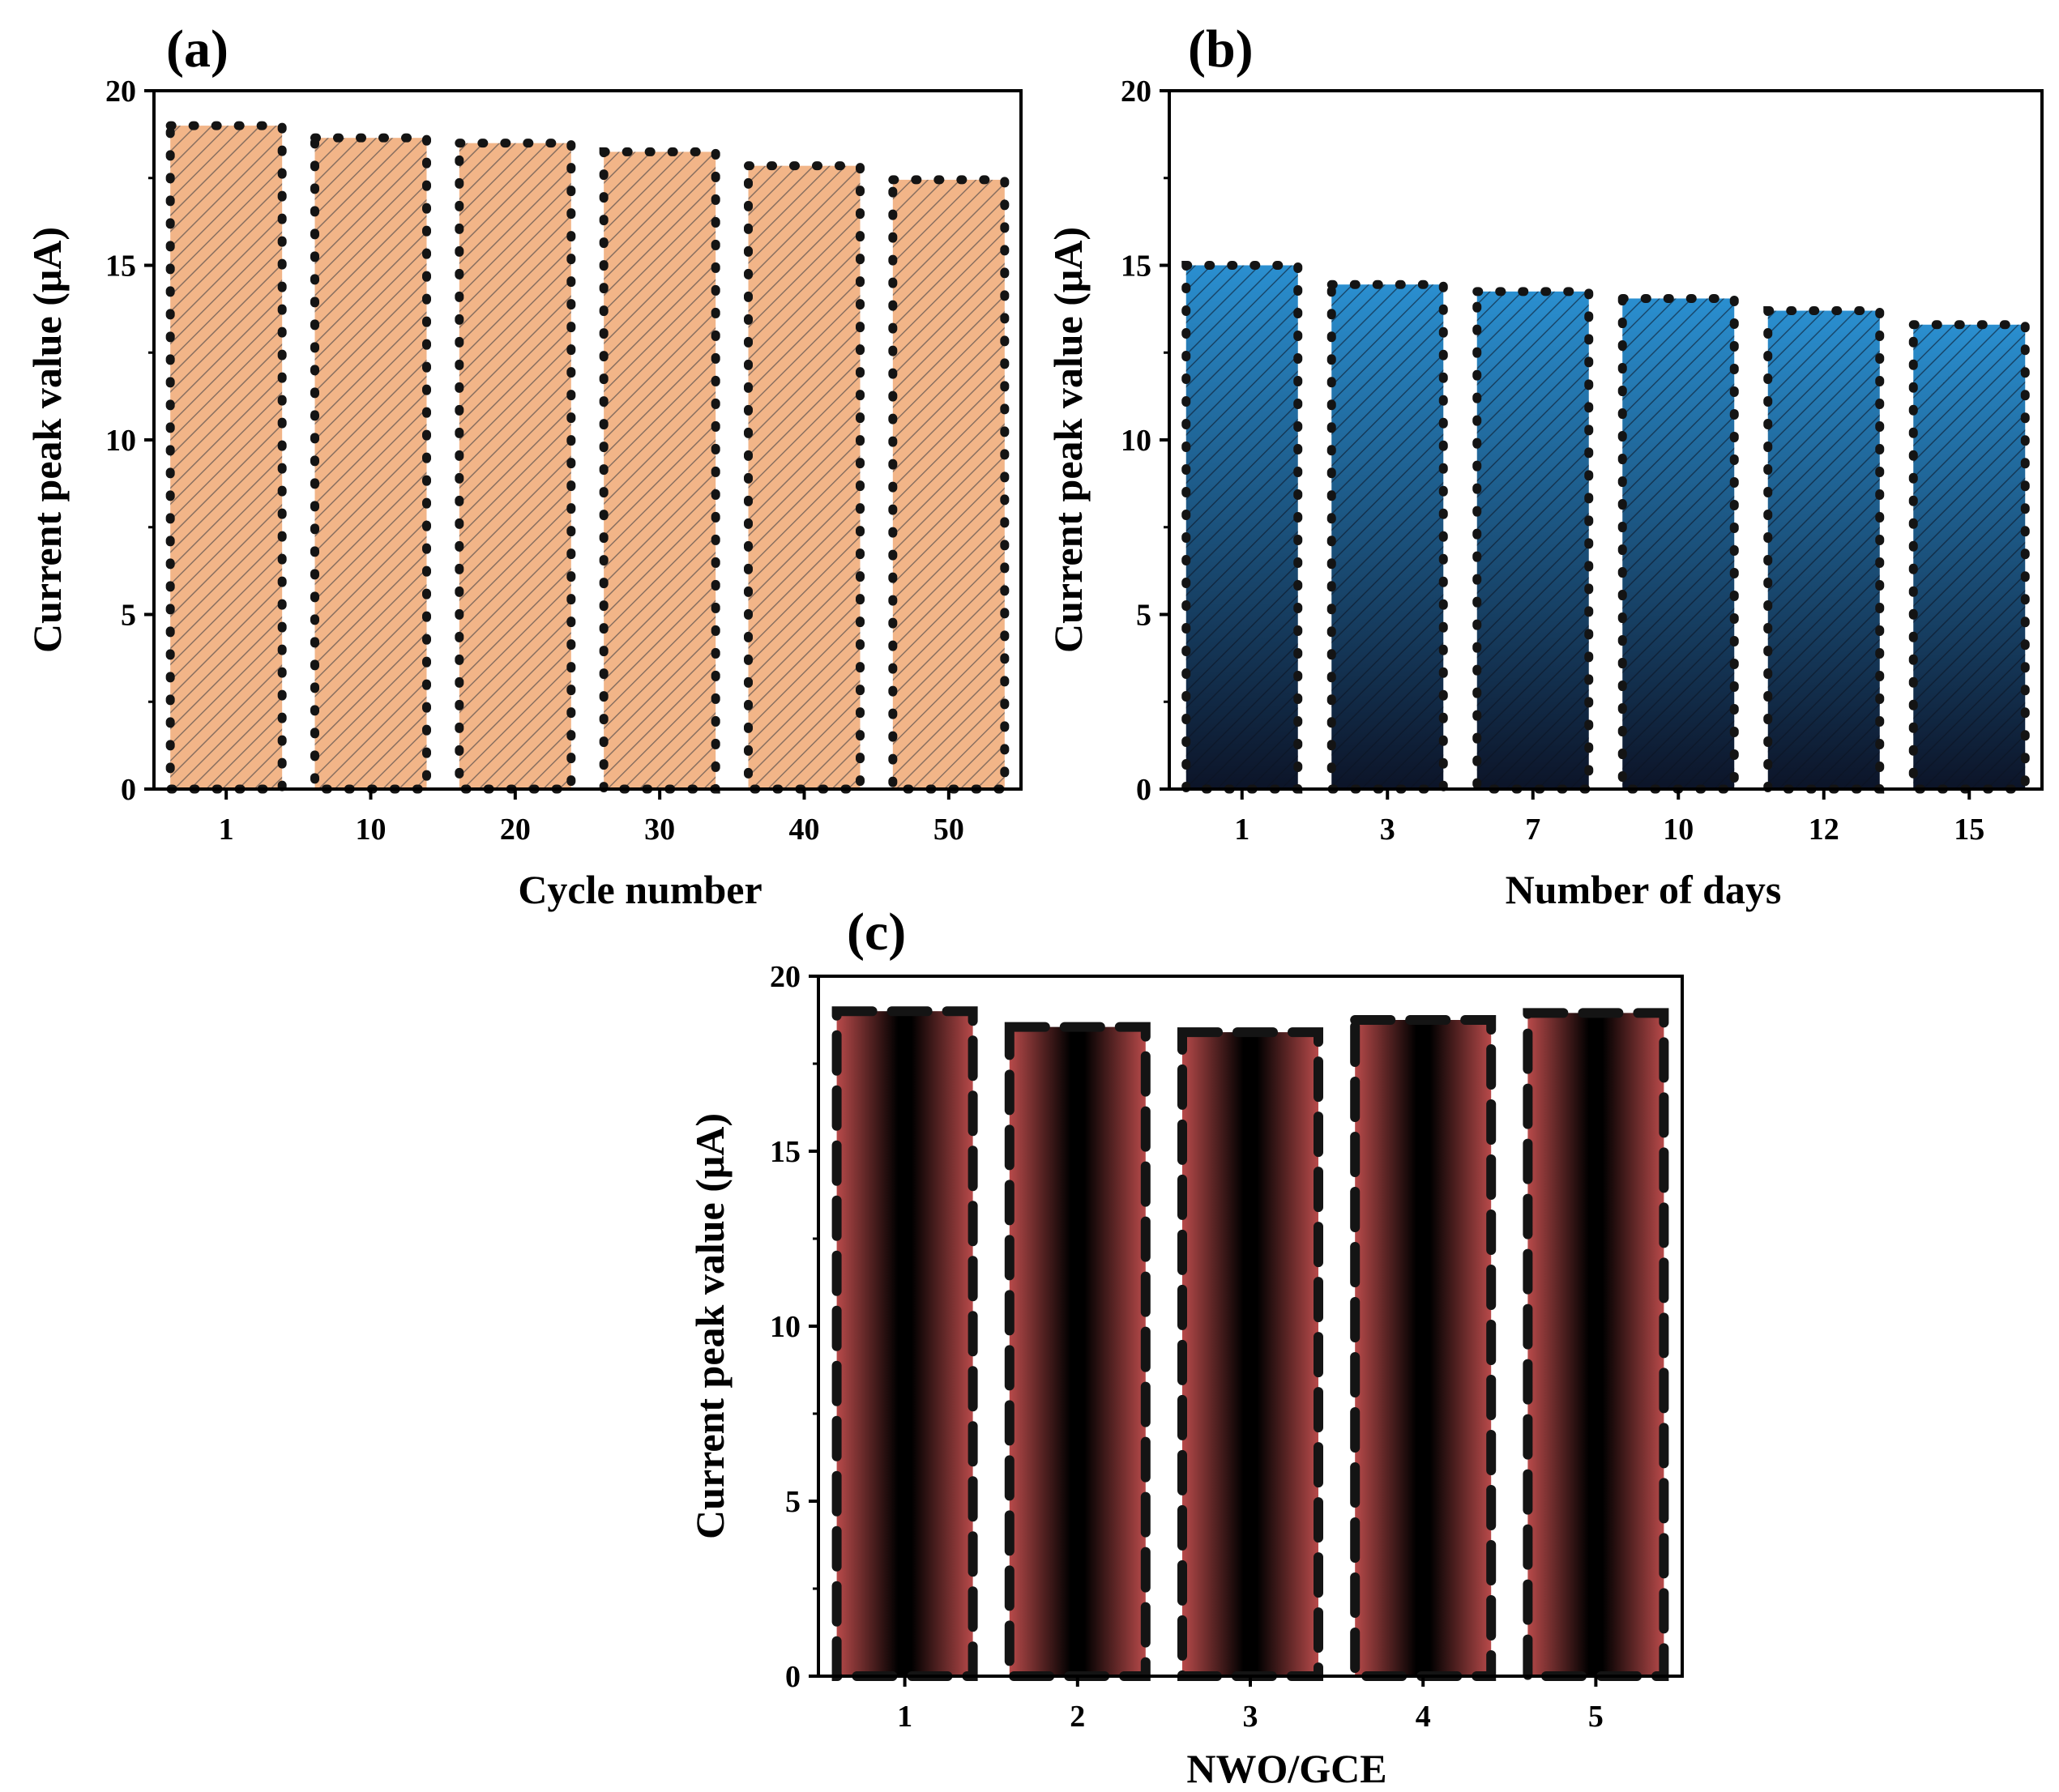 The height and width of the screenshot is (1792, 2059). Describe the element at coordinates (1824, 830) in the screenshot. I see `x-tick-label-b-12: 12` at that location.